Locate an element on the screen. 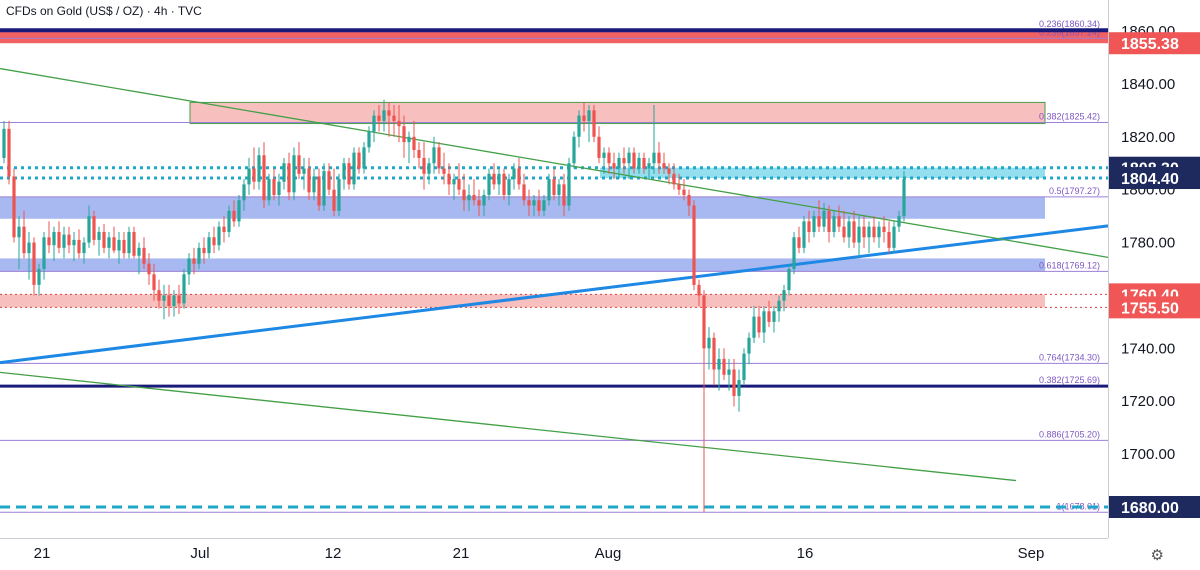  x-tick-label: 21 is located at coordinates (461, 553).